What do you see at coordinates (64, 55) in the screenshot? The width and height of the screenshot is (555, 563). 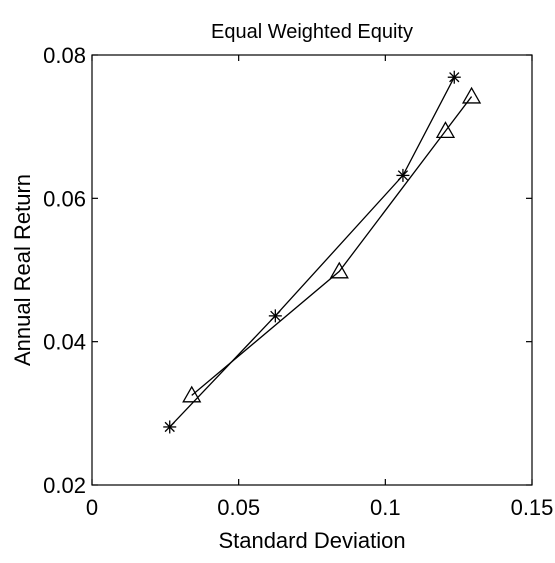 I see `y-tick-label: 0.08` at bounding box center [64, 55].